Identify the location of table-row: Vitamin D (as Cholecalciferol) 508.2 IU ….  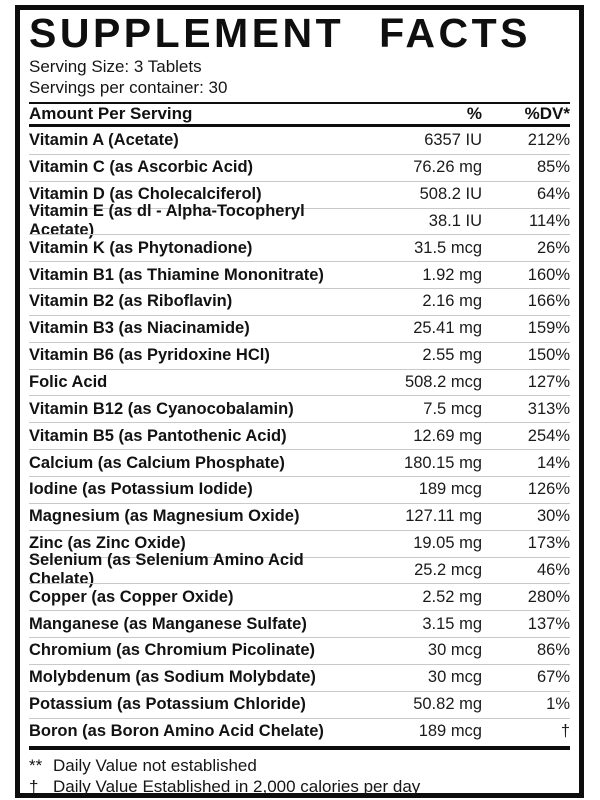
(299, 194).